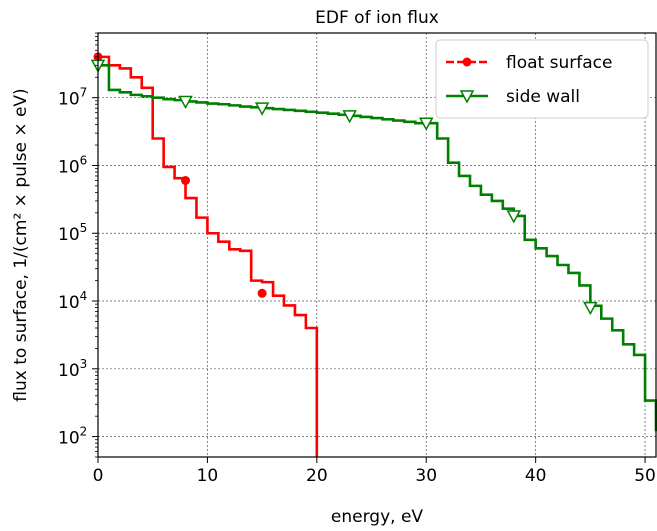 This screenshot has height=531, width=657. What do you see at coordinates (84, 93) in the screenshot?
I see `y-tick-exponent: 7` at bounding box center [84, 93].